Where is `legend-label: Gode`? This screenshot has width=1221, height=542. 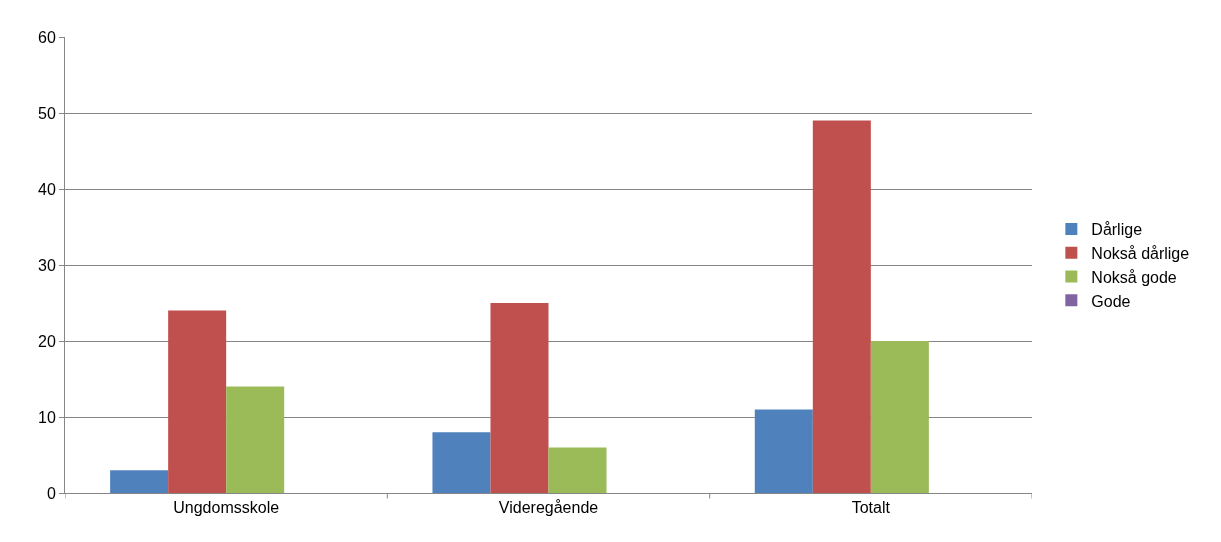 legend-label: Gode is located at coordinates (1111, 301).